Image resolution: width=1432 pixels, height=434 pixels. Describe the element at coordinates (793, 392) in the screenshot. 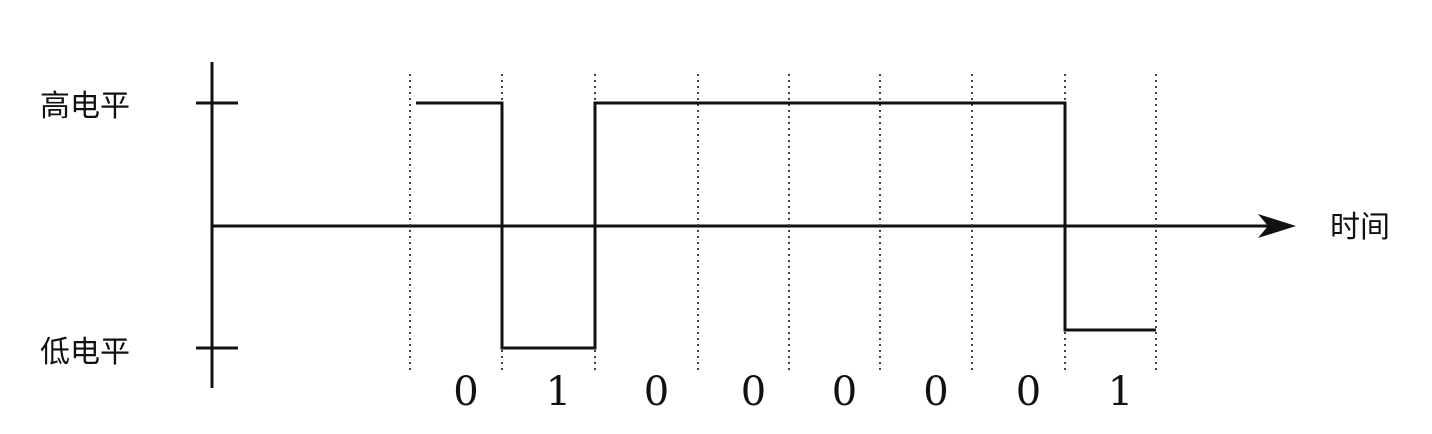

I see `bit-labels: 0 1 0 0 0 0 0 1` at that location.